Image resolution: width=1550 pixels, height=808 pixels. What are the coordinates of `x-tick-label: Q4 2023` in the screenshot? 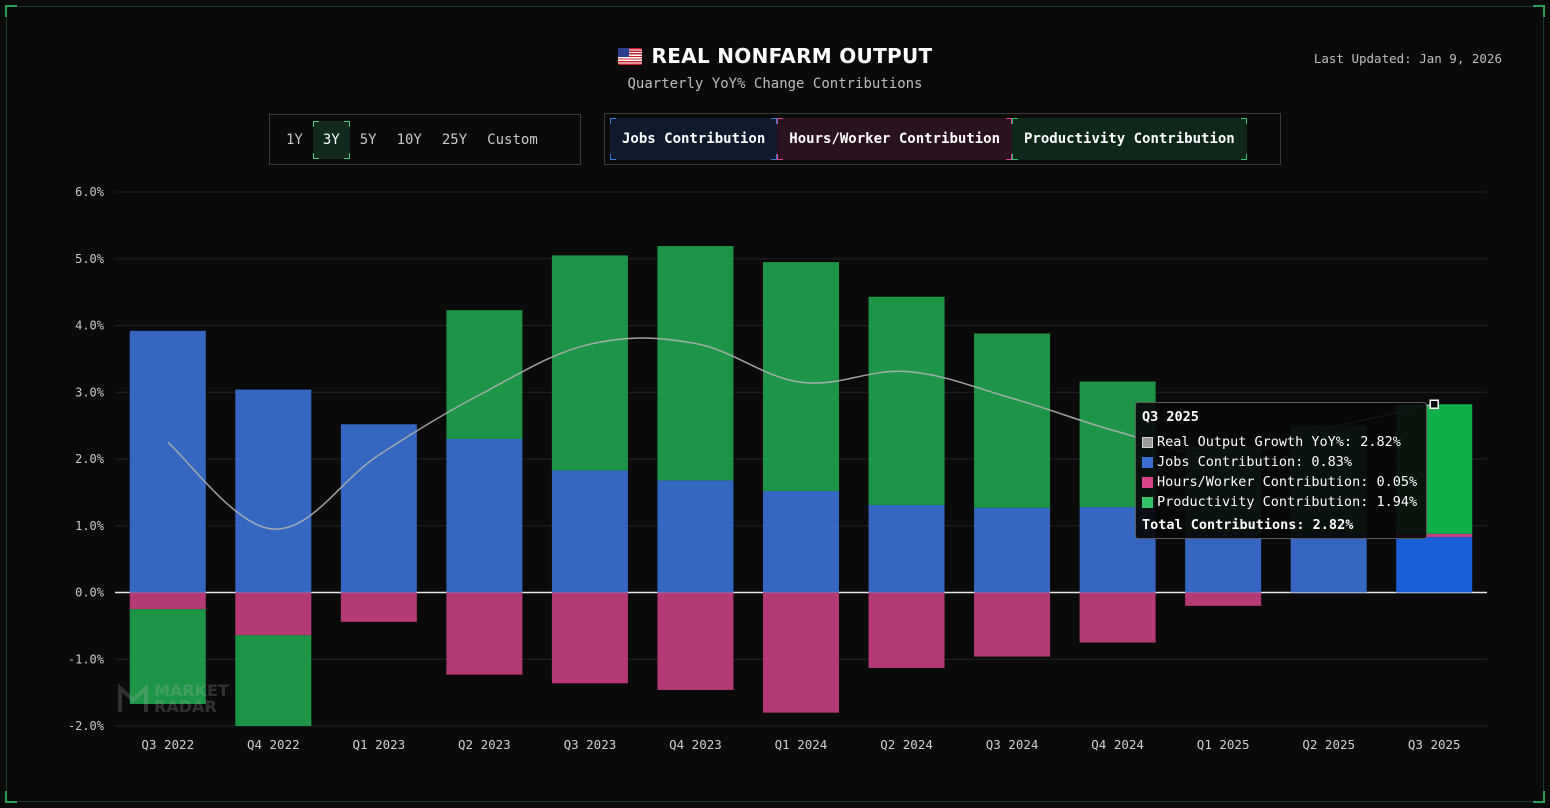 It's located at (695, 744).